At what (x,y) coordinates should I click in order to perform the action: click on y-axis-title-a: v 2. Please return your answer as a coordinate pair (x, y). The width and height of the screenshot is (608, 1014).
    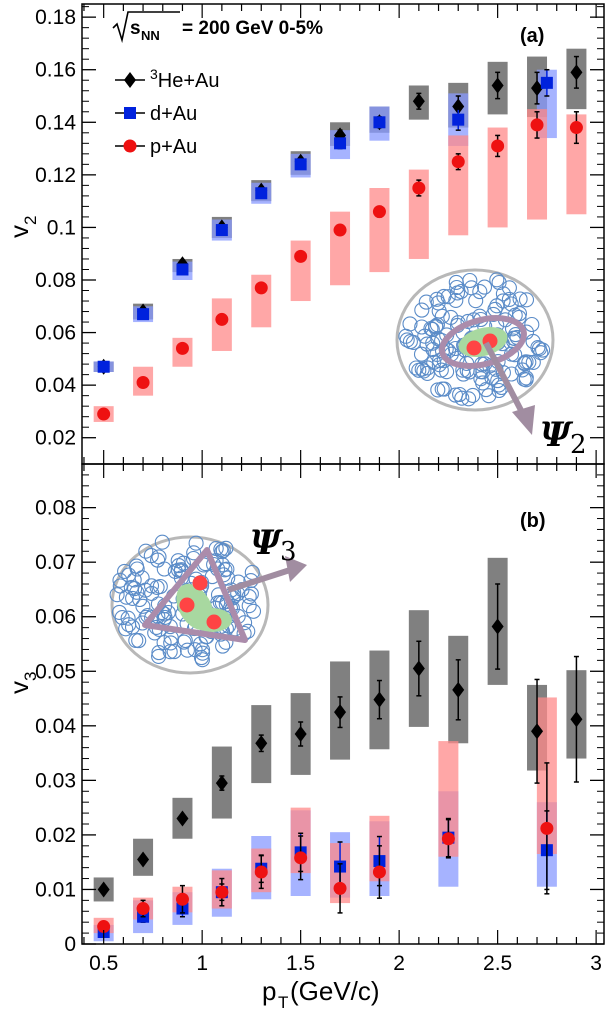
    Looking at the image, I should click on (22, 227).